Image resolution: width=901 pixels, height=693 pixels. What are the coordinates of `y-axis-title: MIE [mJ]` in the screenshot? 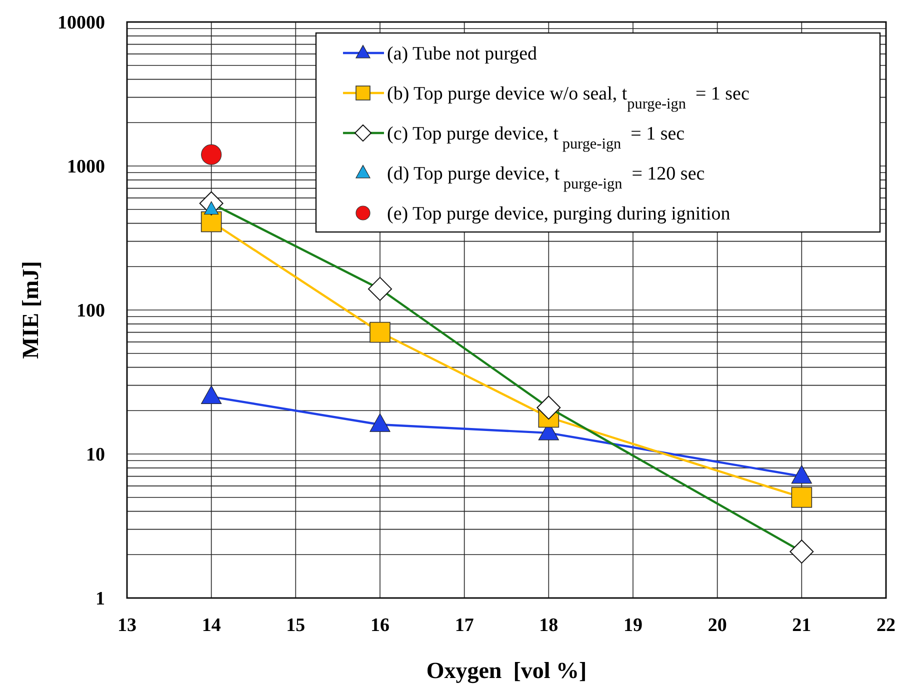 It's located at (30, 310).